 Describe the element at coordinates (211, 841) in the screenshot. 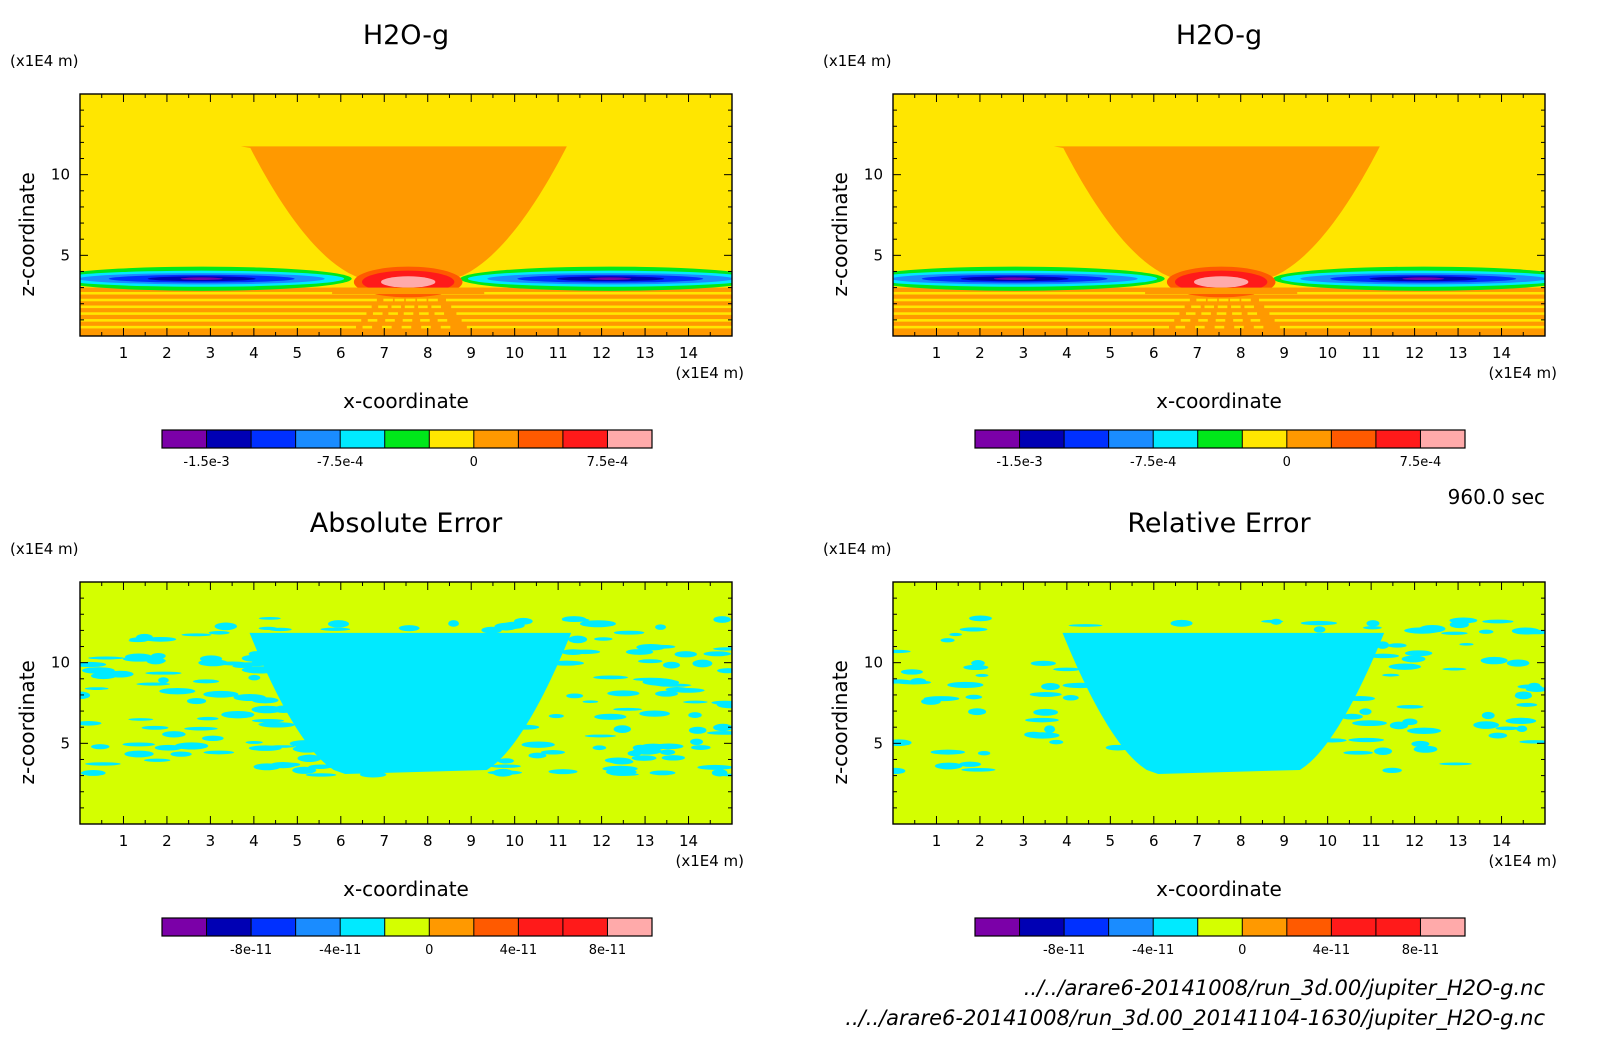

I see `x-tick-label: 3` at that location.